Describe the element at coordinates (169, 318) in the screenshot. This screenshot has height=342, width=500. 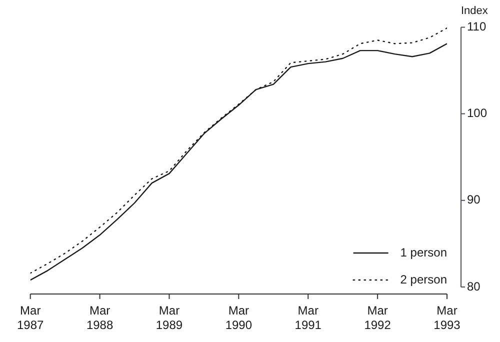
I see `x-tick-label: Mar 1989` at that location.